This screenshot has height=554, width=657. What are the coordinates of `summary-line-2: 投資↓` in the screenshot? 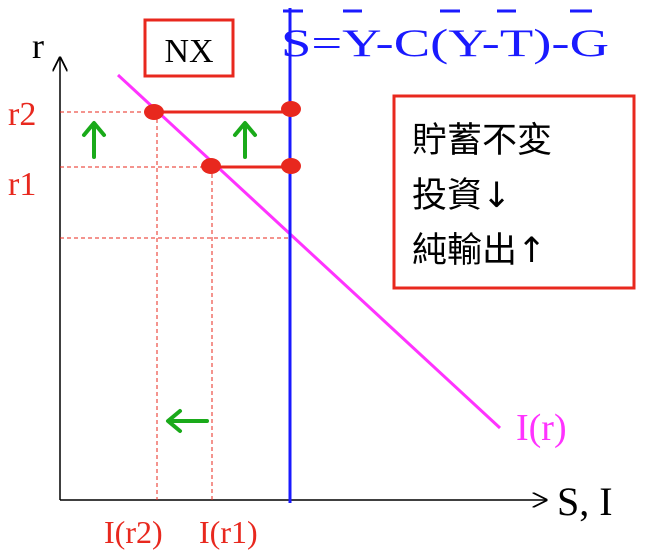 It's located at (461, 196).